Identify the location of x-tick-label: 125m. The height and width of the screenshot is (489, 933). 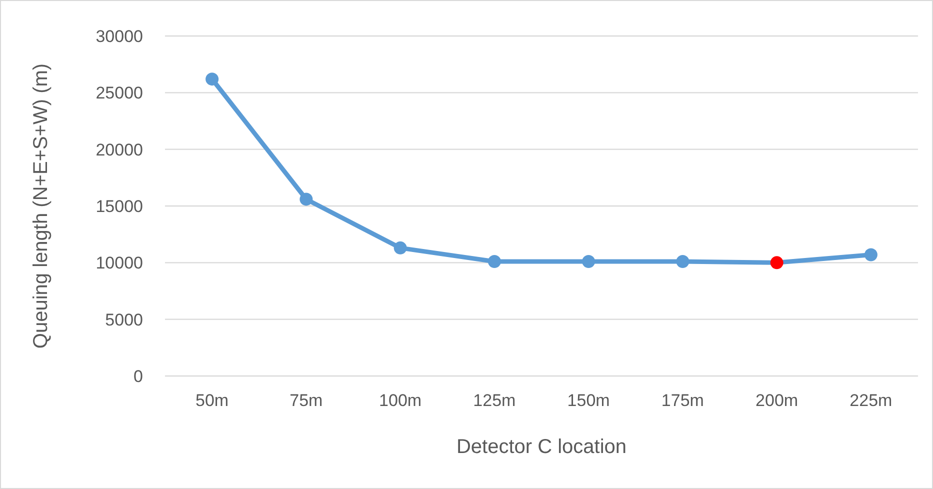
(494, 400).